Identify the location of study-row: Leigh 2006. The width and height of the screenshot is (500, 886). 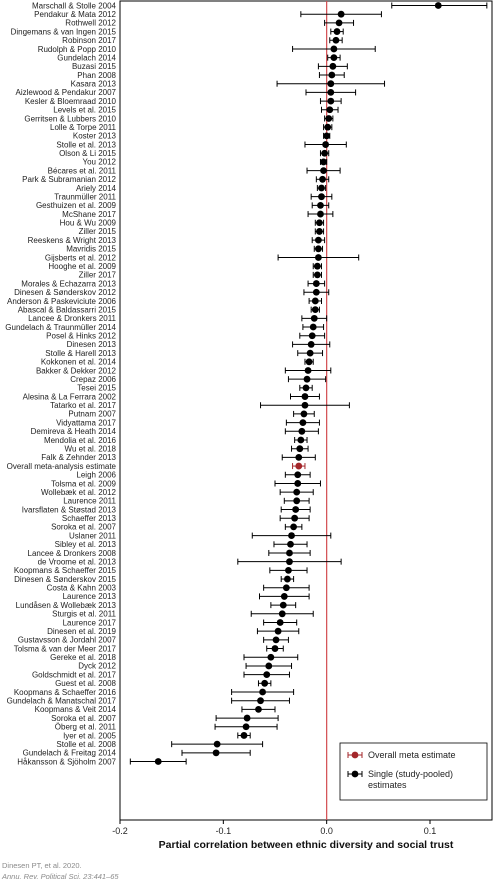
(193, 475).